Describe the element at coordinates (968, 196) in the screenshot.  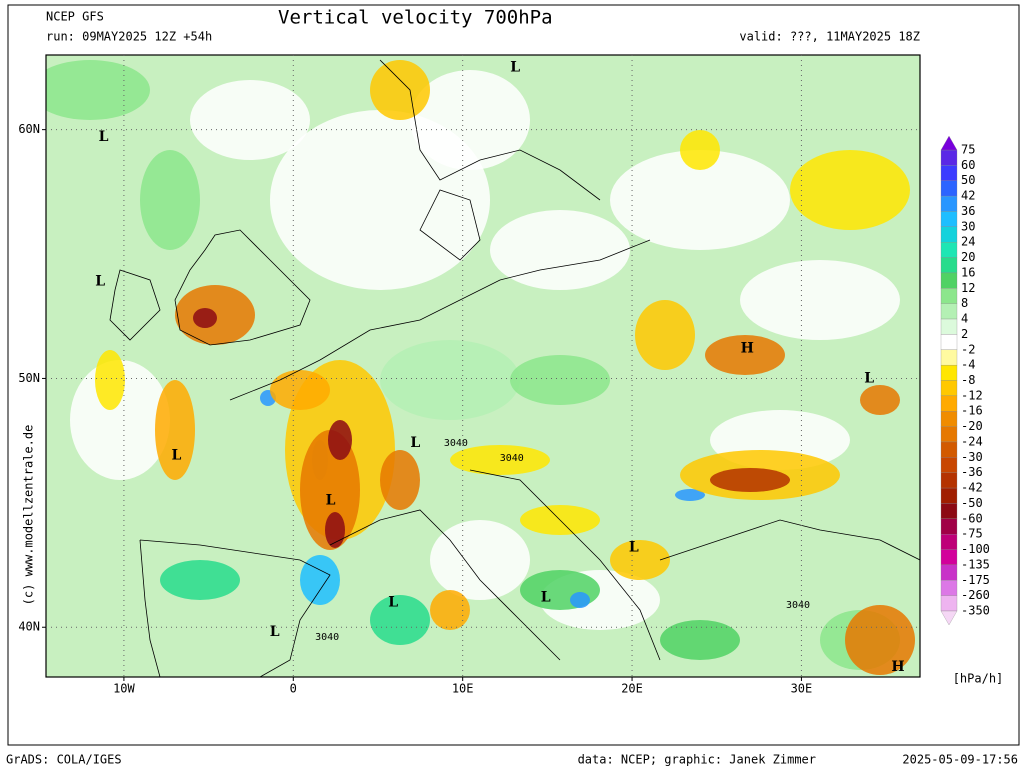
I see `colorbar-label: 42` at that location.